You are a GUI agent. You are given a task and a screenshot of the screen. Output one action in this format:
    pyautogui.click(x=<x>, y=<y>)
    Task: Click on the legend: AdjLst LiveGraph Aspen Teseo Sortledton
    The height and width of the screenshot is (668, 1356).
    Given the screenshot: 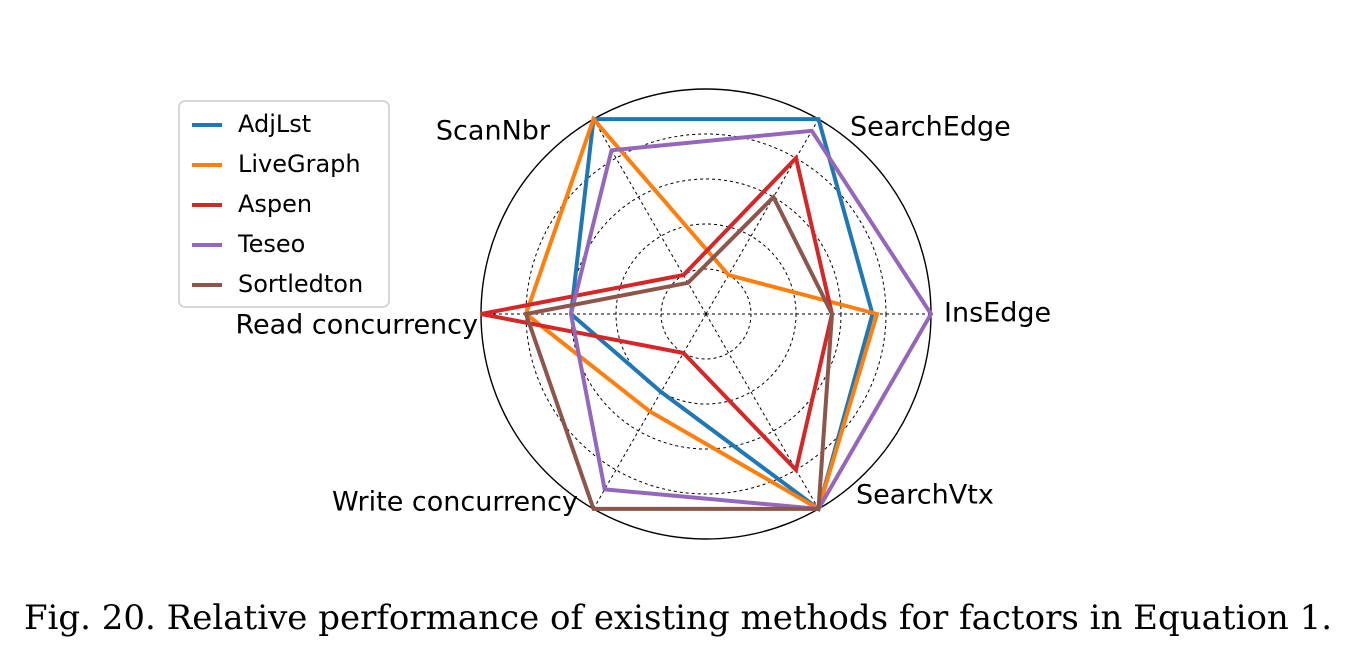 What is the action you would take?
    pyautogui.click(x=284, y=204)
    